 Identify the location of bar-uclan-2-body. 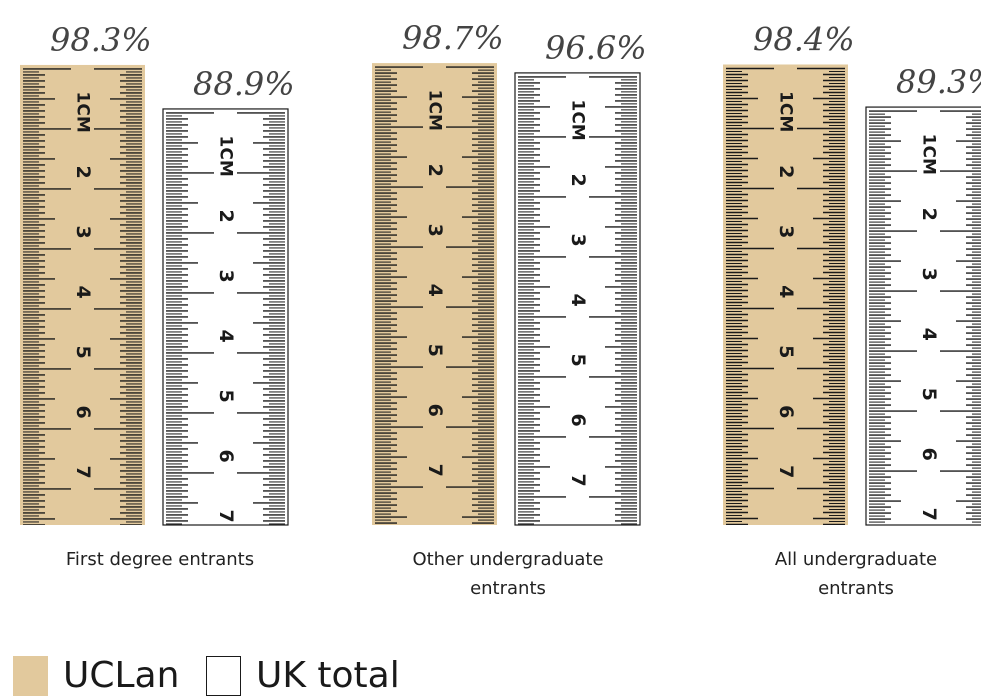
(434, 294).